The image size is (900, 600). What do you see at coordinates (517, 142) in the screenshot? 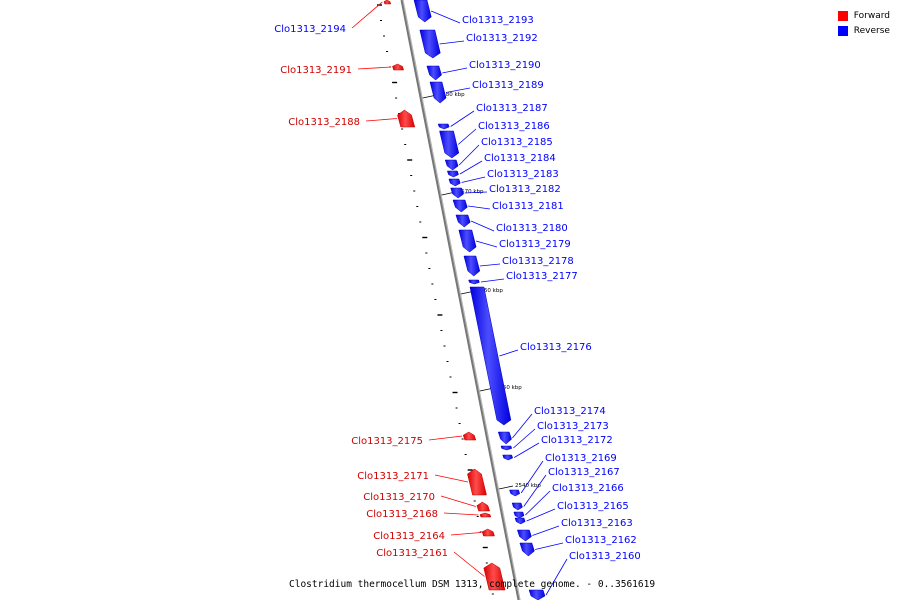
I see `reverse-gene-label: Clo1313_2185` at bounding box center [517, 142].